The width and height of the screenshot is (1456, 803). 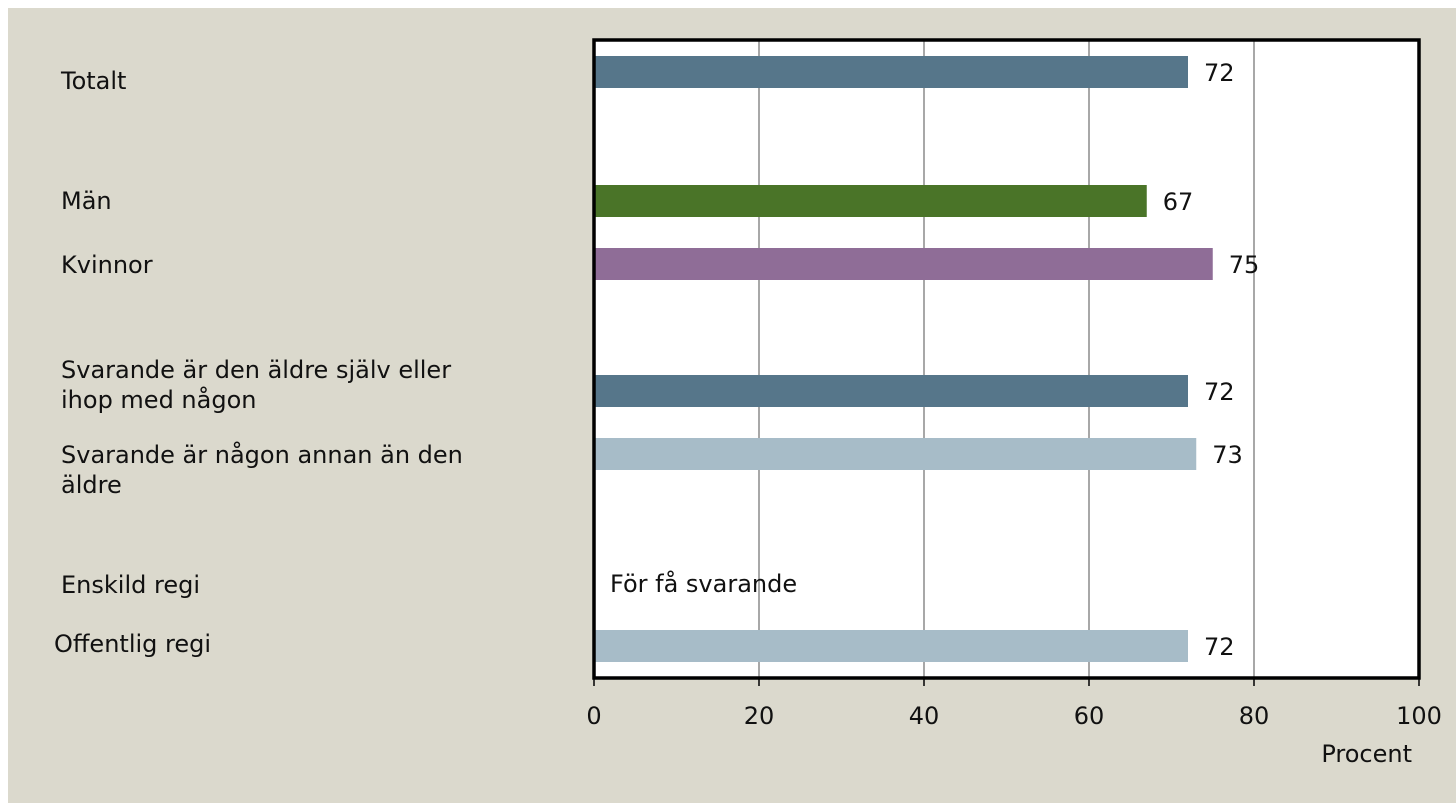 I want to click on data-label-1: 67, so click(x=1178, y=202).